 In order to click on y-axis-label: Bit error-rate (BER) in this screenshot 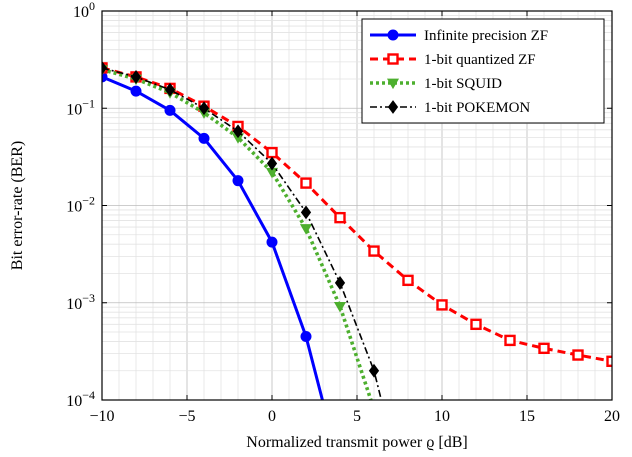, I will do `click(17, 205)`.